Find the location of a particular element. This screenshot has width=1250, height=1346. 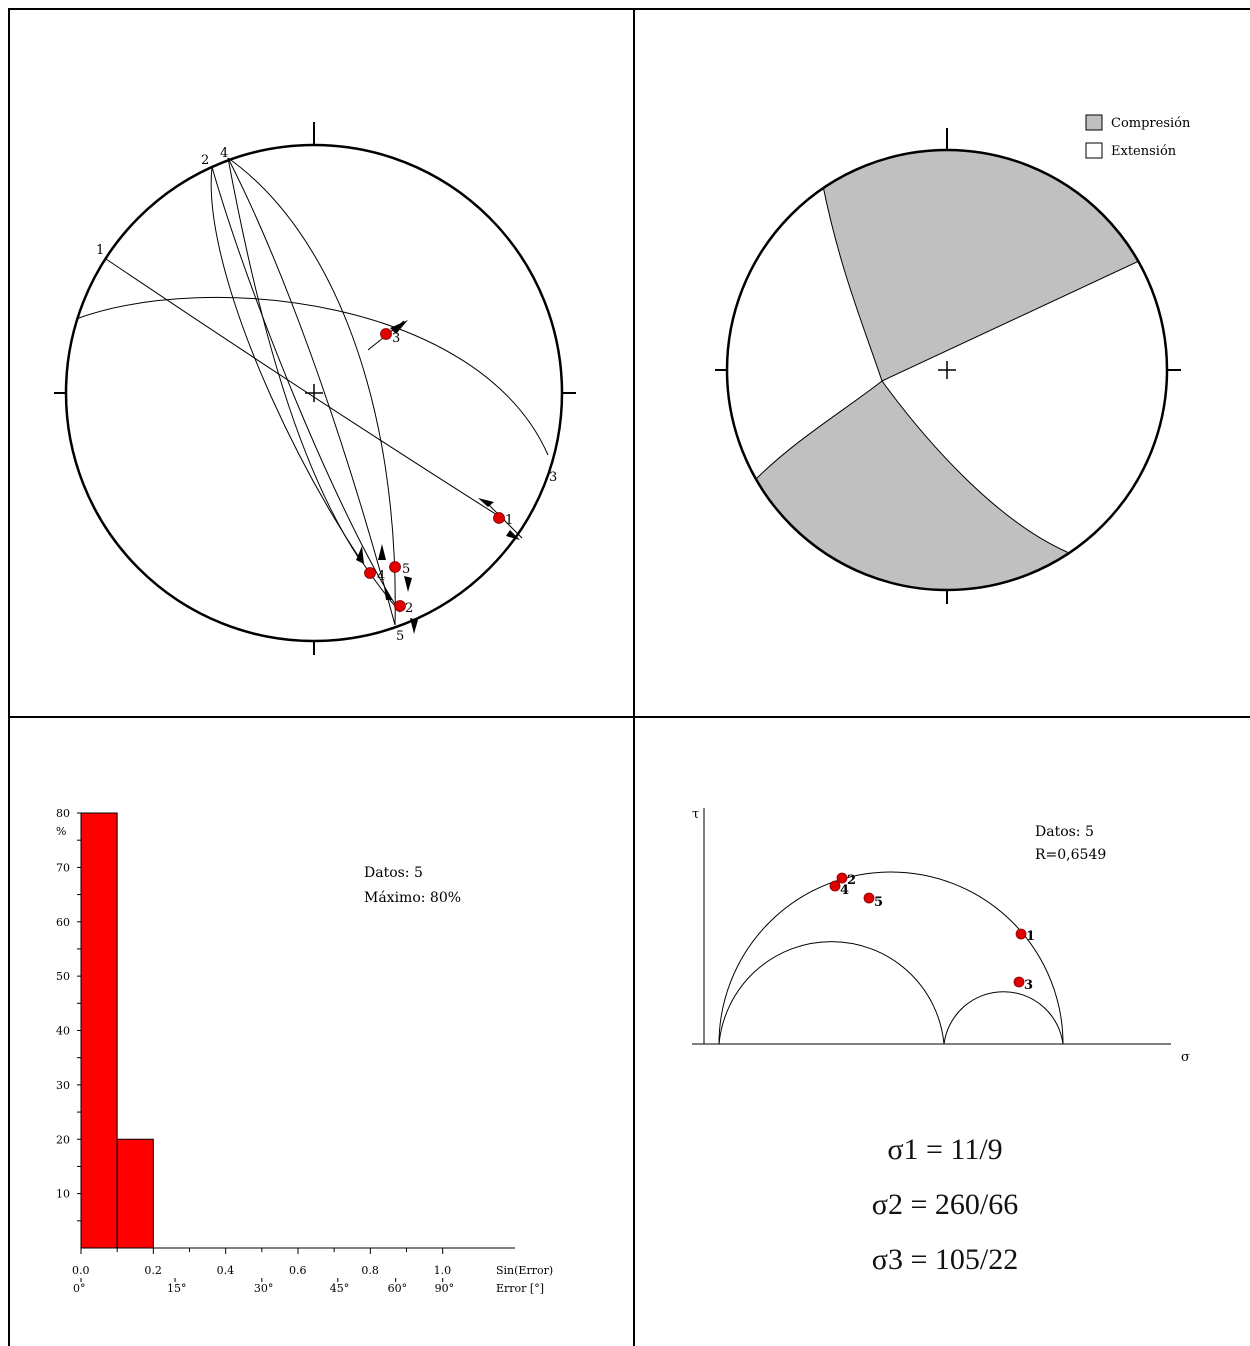

mohr-point-label-2: 2 is located at coordinates (851, 880).